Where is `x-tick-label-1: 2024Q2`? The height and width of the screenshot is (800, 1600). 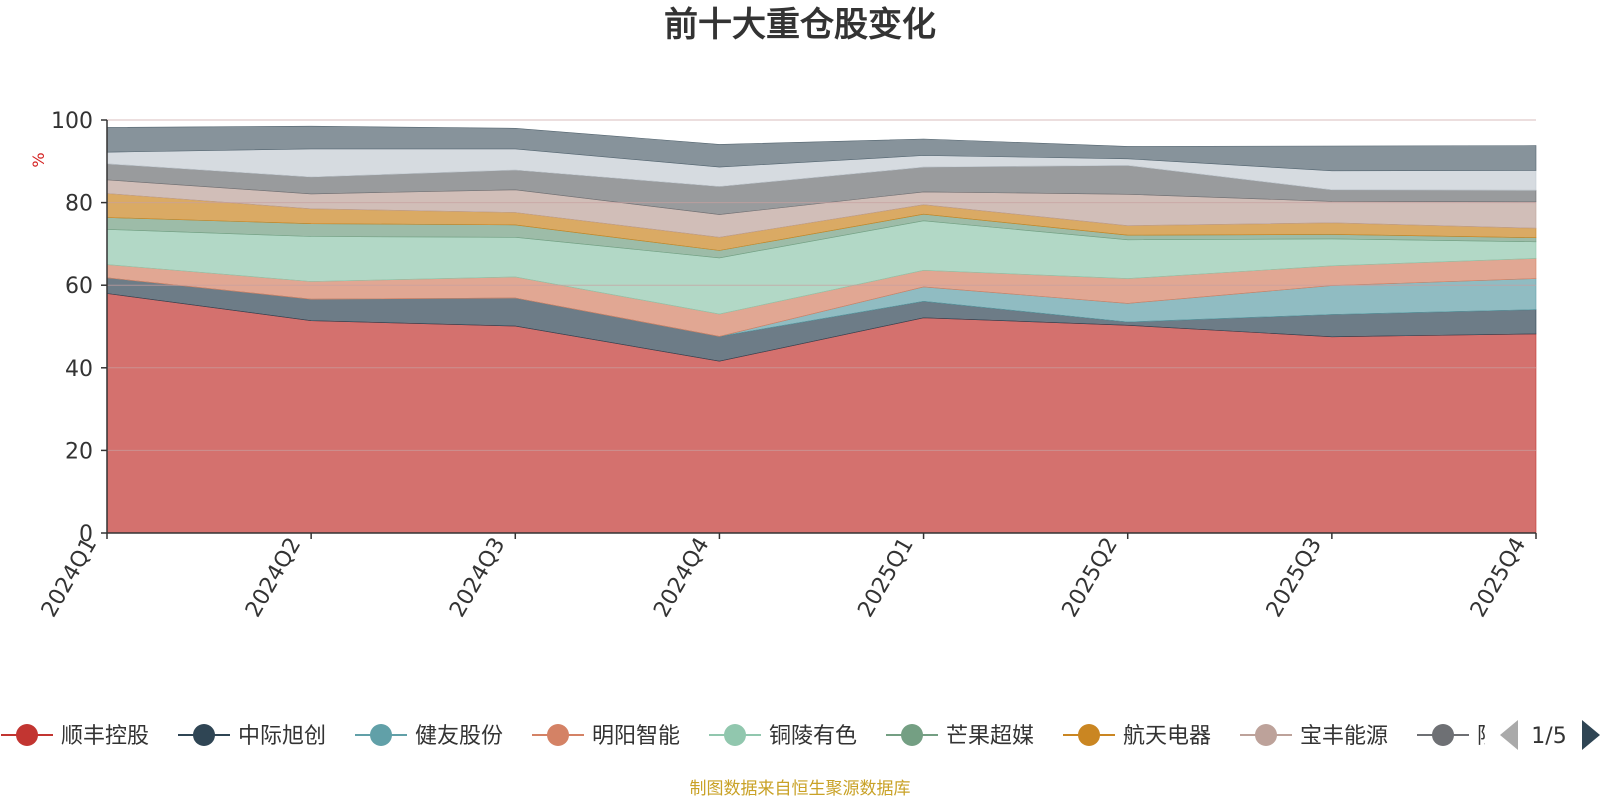
x-tick-label-1: 2024Q2 is located at coordinates (273, 578).